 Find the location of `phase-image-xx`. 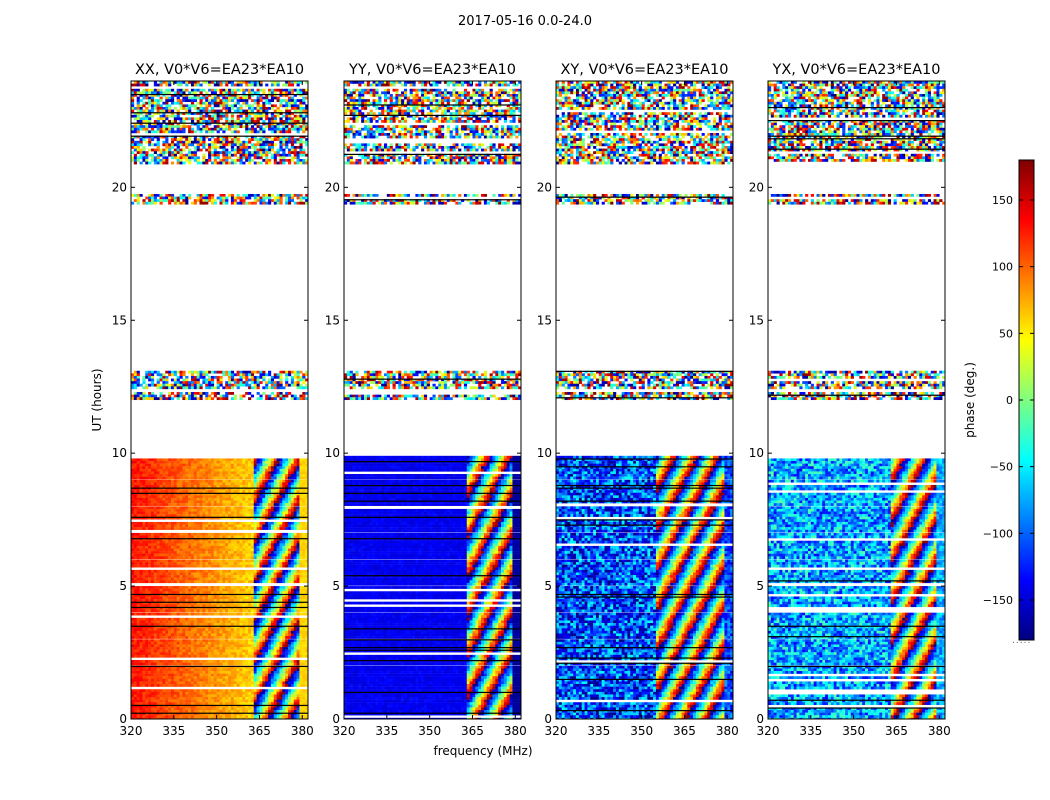

phase-image-xx is located at coordinates (219, 400).